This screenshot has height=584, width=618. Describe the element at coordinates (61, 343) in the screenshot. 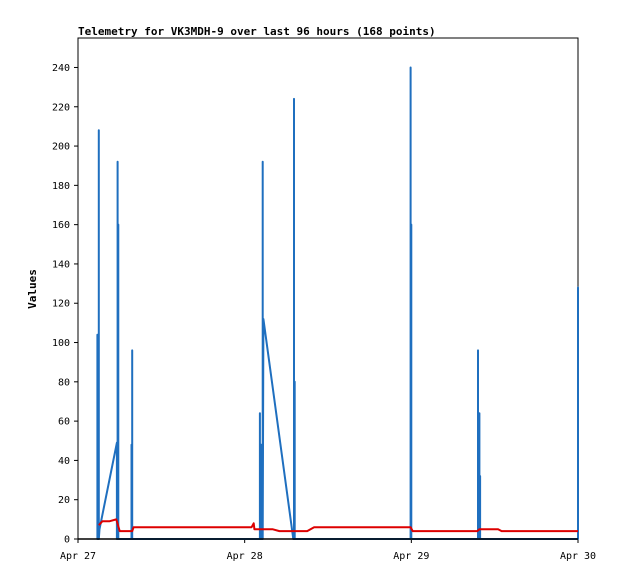

I see `y-tick-label: 100` at that location.